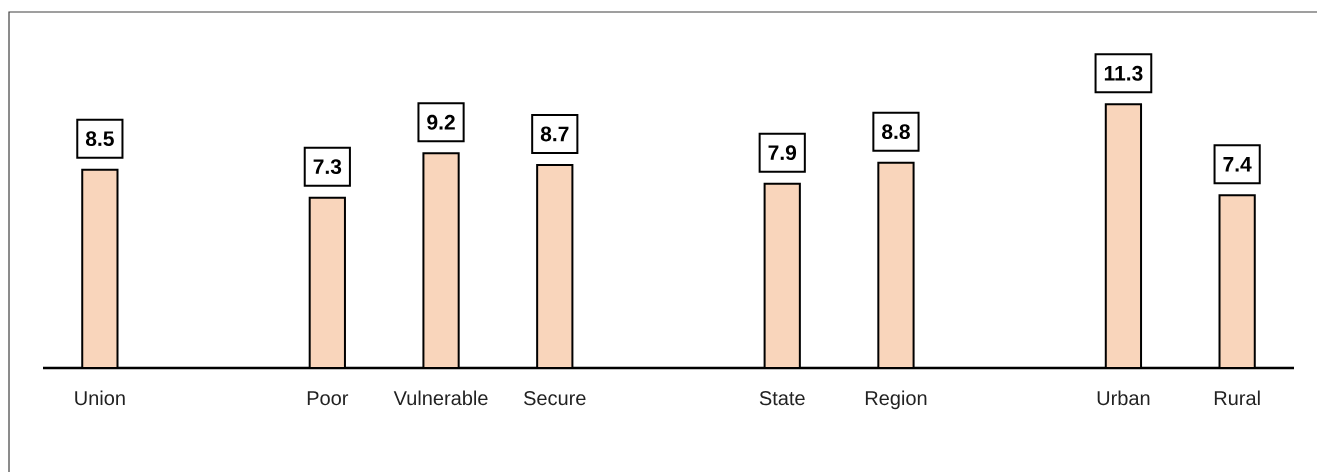  Describe the element at coordinates (896, 400) in the screenshot. I see `x-tick-label: Region` at that location.